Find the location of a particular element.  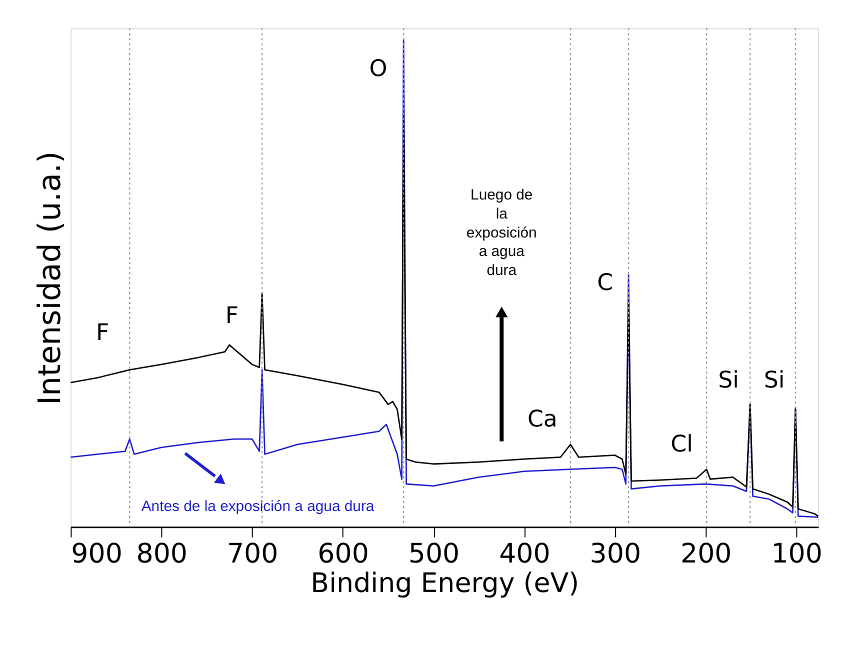

x-tick-label: 600 is located at coordinates (343, 554).